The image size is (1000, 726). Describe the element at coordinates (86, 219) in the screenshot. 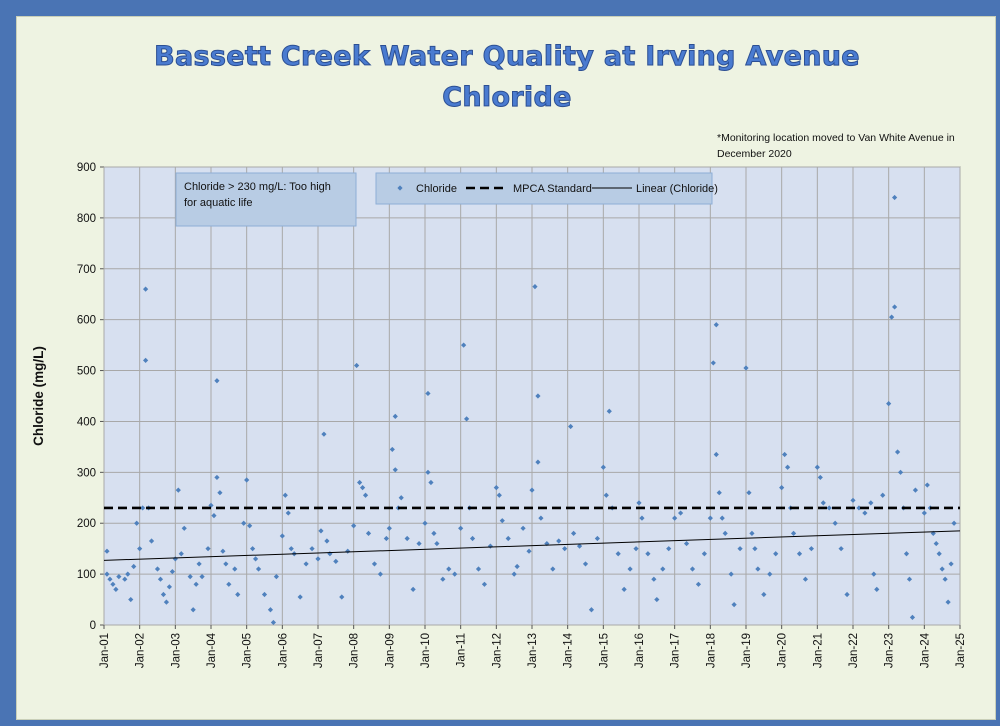

I see `y-tick-label: 800` at that location.